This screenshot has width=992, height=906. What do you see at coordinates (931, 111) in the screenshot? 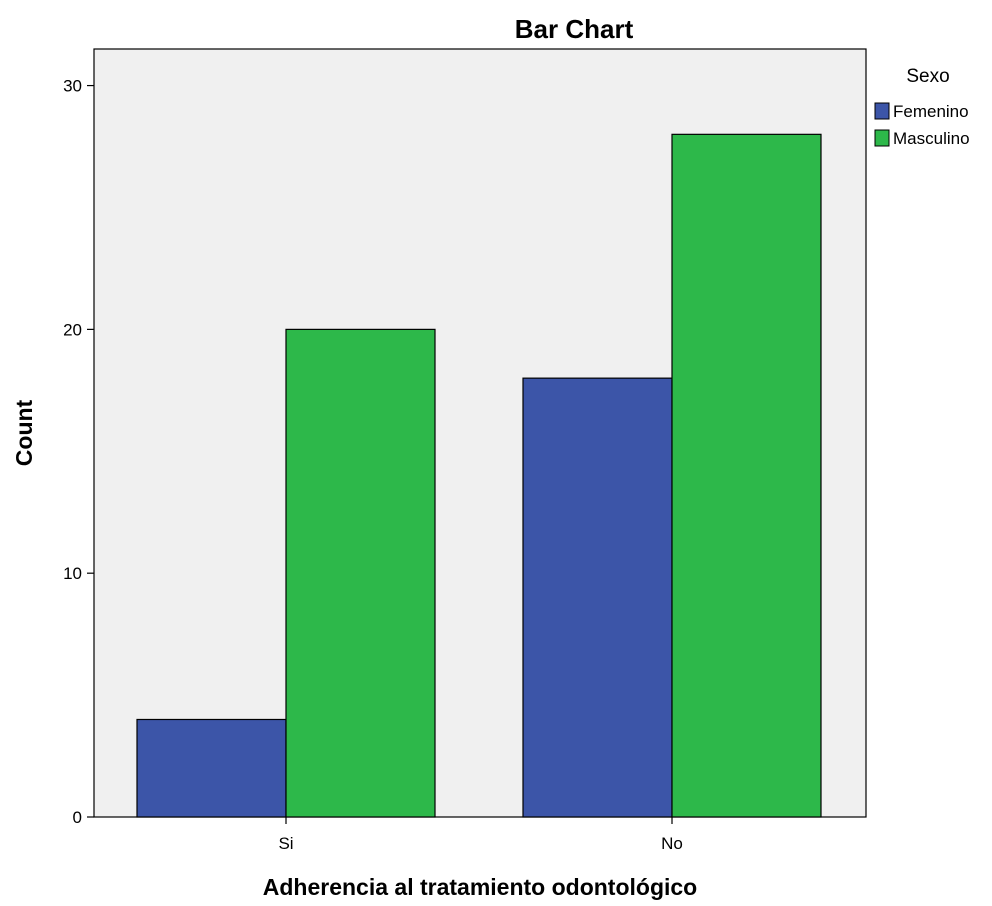
I see `legend-label-femenino: Femenino` at bounding box center [931, 111].